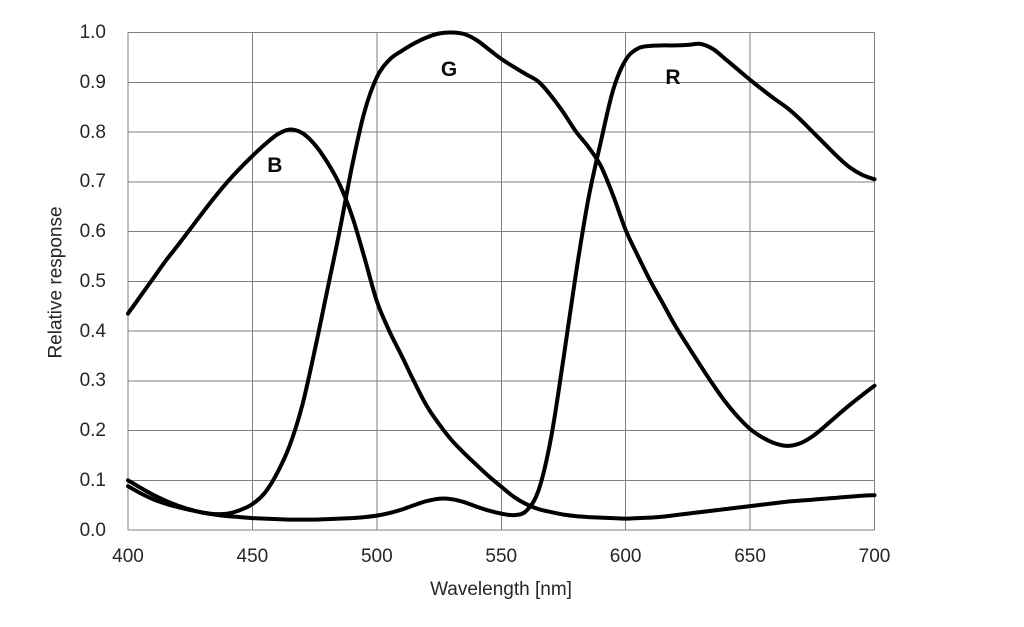 The height and width of the screenshot is (627, 1024). What do you see at coordinates (275, 165) in the screenshot?
I see `curve-label-B: B` at bounding box center [275, 165].